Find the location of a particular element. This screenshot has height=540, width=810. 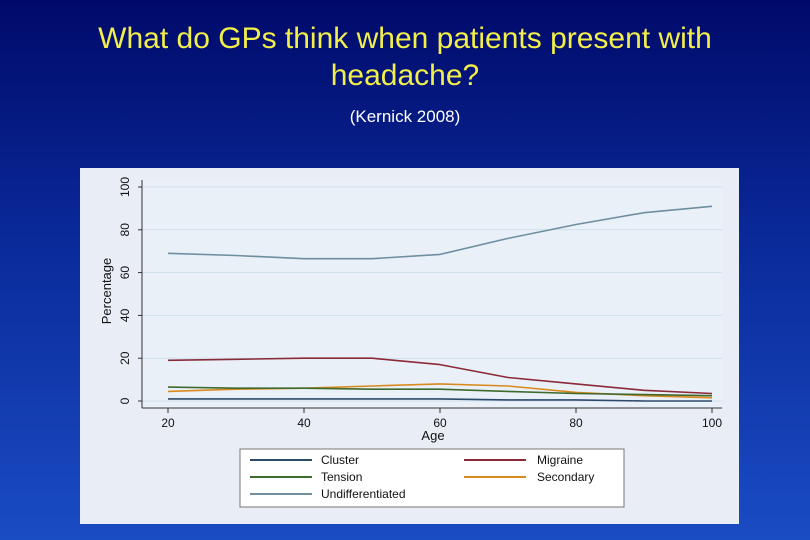

y-axis-title: Percentage is located at coordinates (106, 291).